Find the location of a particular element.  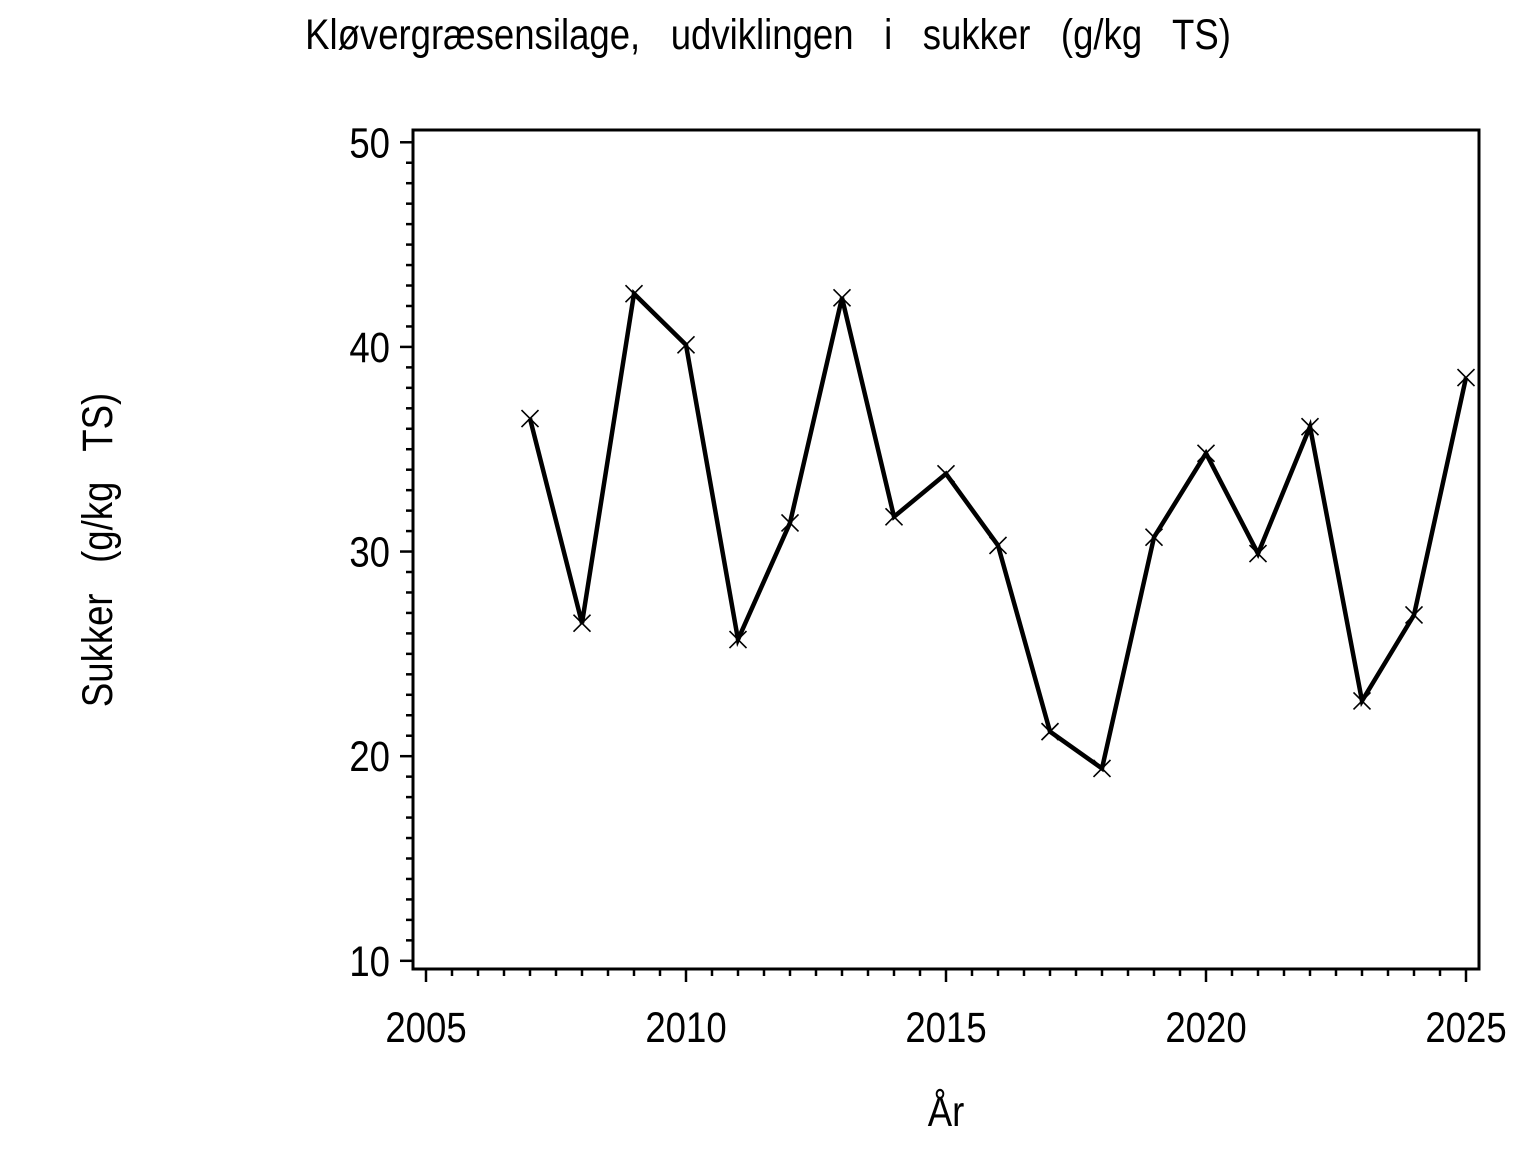

x-tick-label: 2025 is located at coordinates (1465, 1027).